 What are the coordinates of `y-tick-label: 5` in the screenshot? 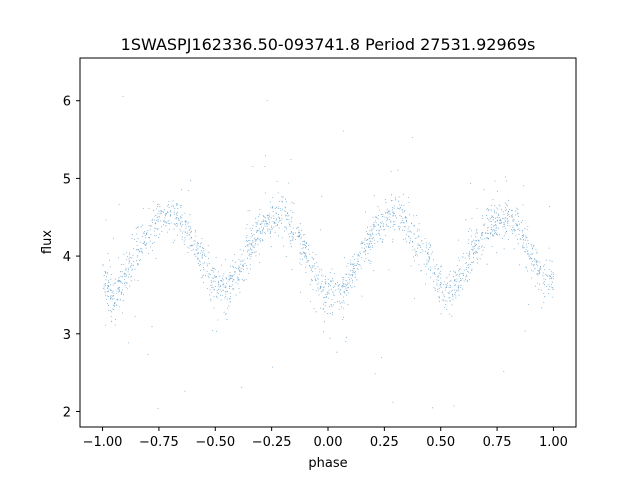 It's located at (67, 179).